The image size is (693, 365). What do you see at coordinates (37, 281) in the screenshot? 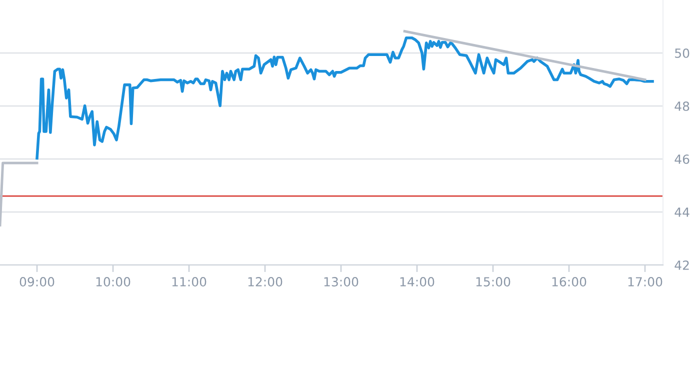
I see `x-tick-label: 09:00` at bounding box center [37, 281].